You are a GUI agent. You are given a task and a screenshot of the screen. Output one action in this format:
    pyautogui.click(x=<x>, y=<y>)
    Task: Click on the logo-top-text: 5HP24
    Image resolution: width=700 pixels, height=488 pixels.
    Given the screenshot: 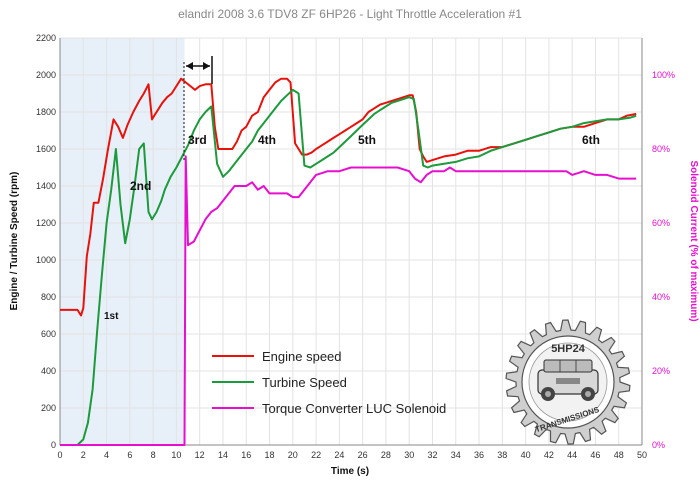 What is the action you would take?
    pyautogui.click(x=568, y=349)
    